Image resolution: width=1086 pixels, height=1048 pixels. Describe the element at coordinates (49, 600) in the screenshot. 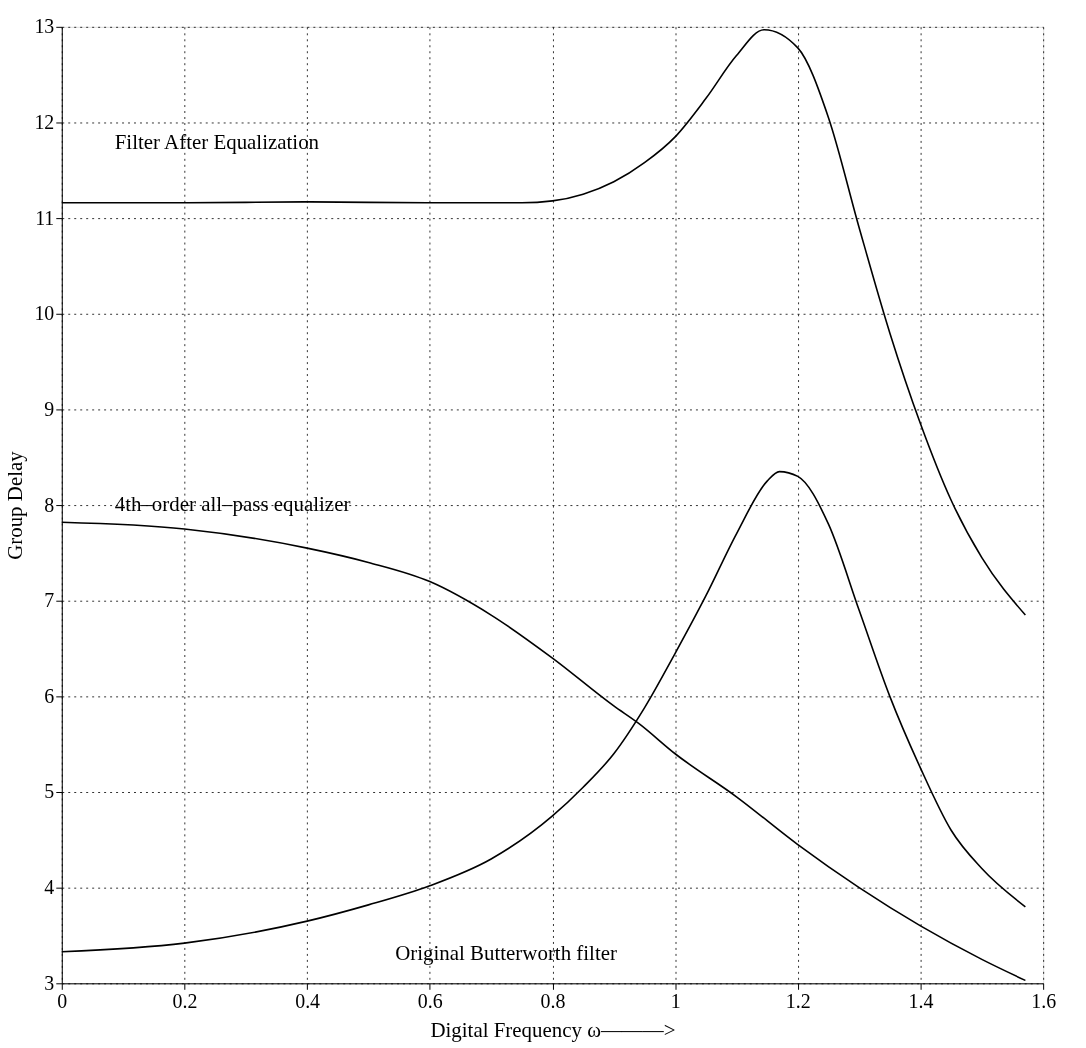

I see `y-tick-label: 7` at that location.